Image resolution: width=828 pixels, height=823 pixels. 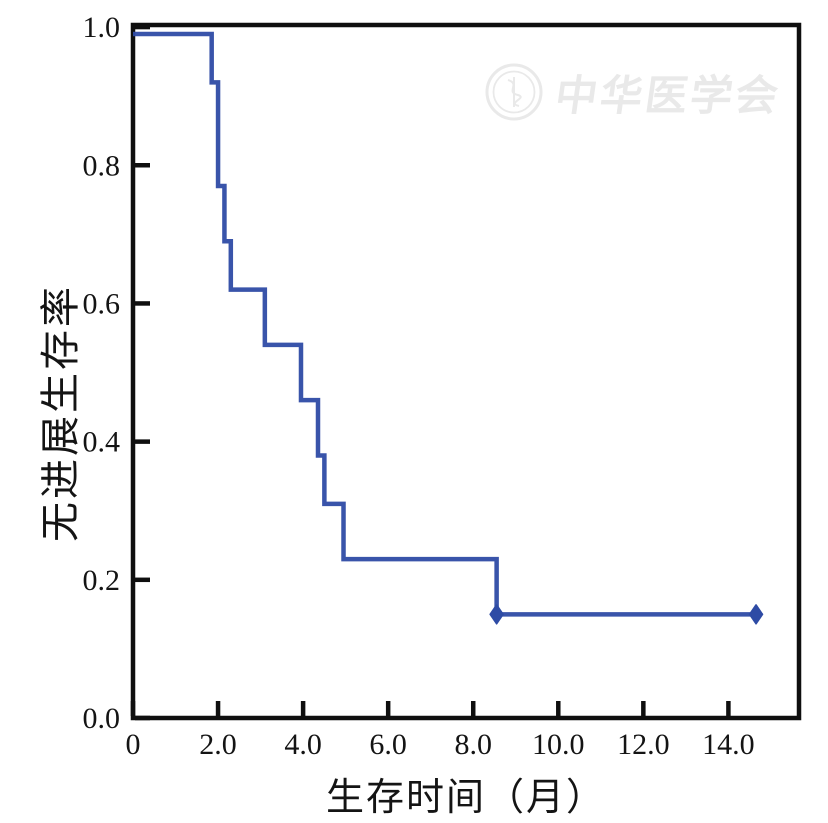 I want to click on x-tick-label: 10.0, so click(x=558, y=744).